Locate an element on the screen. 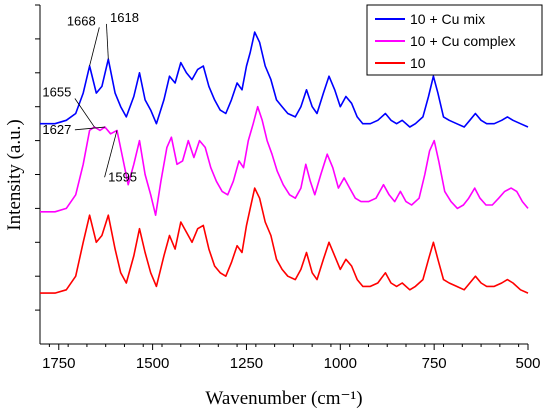 The height and width of the screenshot is (414, 550). y-ticks is located at coordinates (37, 157).